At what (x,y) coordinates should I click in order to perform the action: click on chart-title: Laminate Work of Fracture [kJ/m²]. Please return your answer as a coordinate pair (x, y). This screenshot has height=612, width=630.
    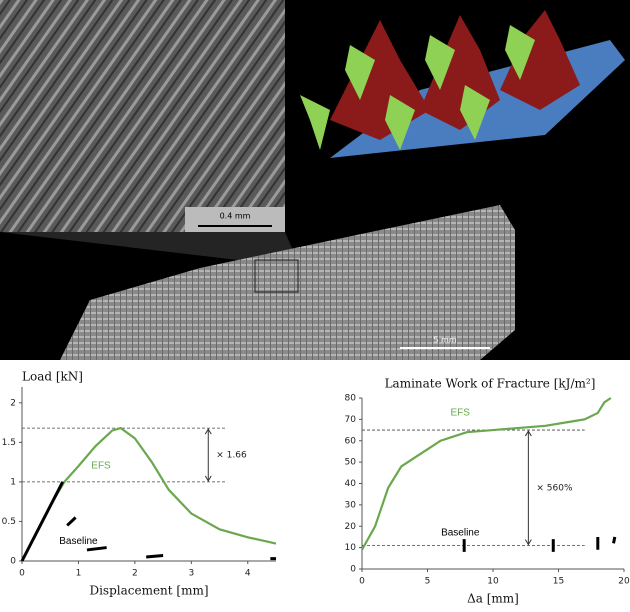
    Looking at the image, I should click on (490, 384).